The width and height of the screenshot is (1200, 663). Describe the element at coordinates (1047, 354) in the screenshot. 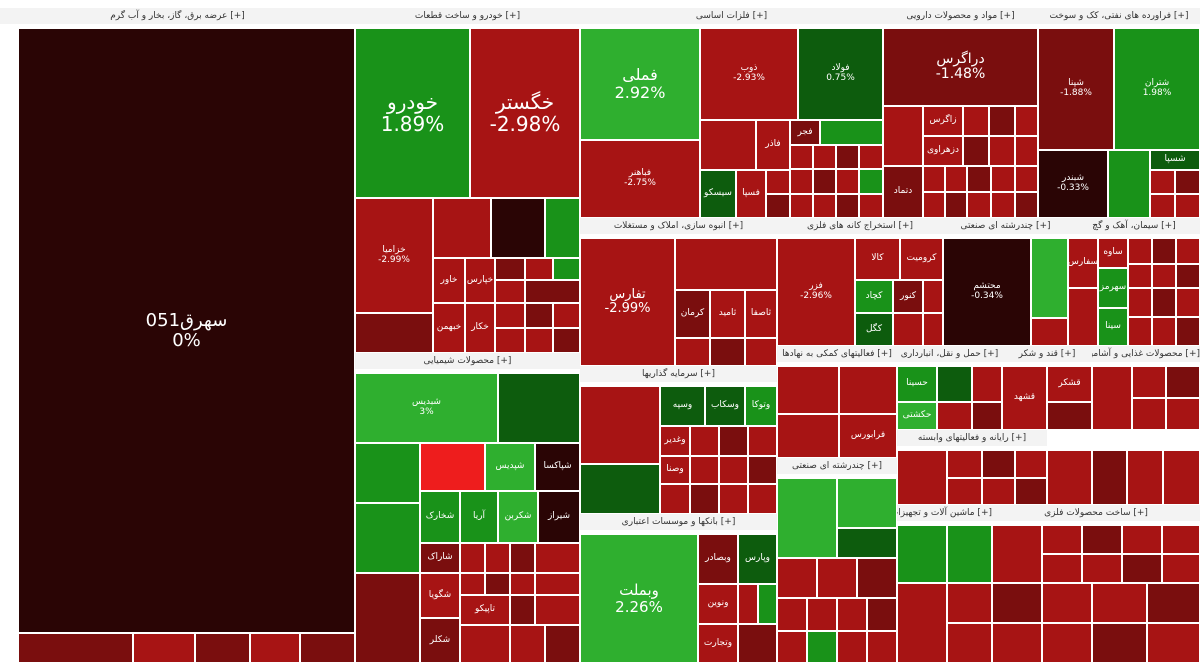

I see `sector-header-sugar: [+] قند و شکر` at that location.